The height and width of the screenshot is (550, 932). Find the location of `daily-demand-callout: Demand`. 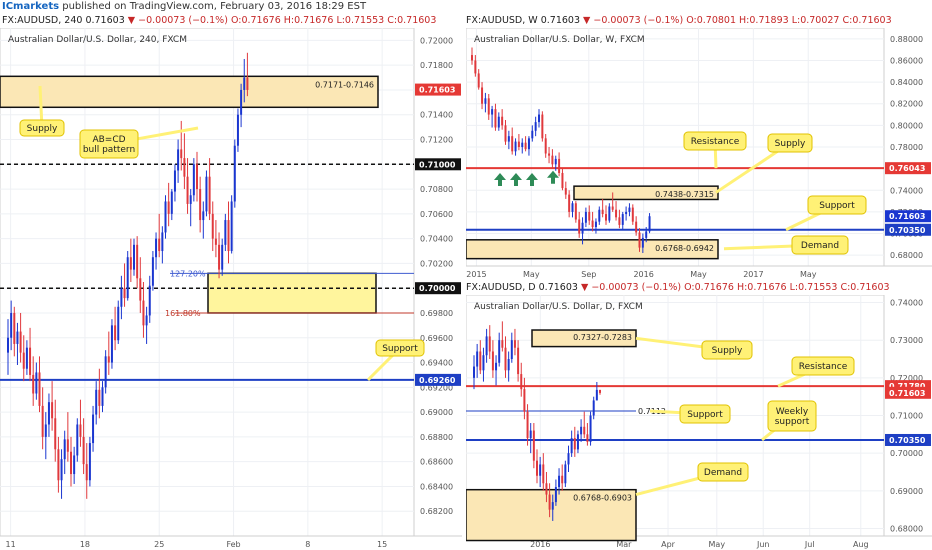

daily-demand-callout: Demand is located at coordinates (723, 473).